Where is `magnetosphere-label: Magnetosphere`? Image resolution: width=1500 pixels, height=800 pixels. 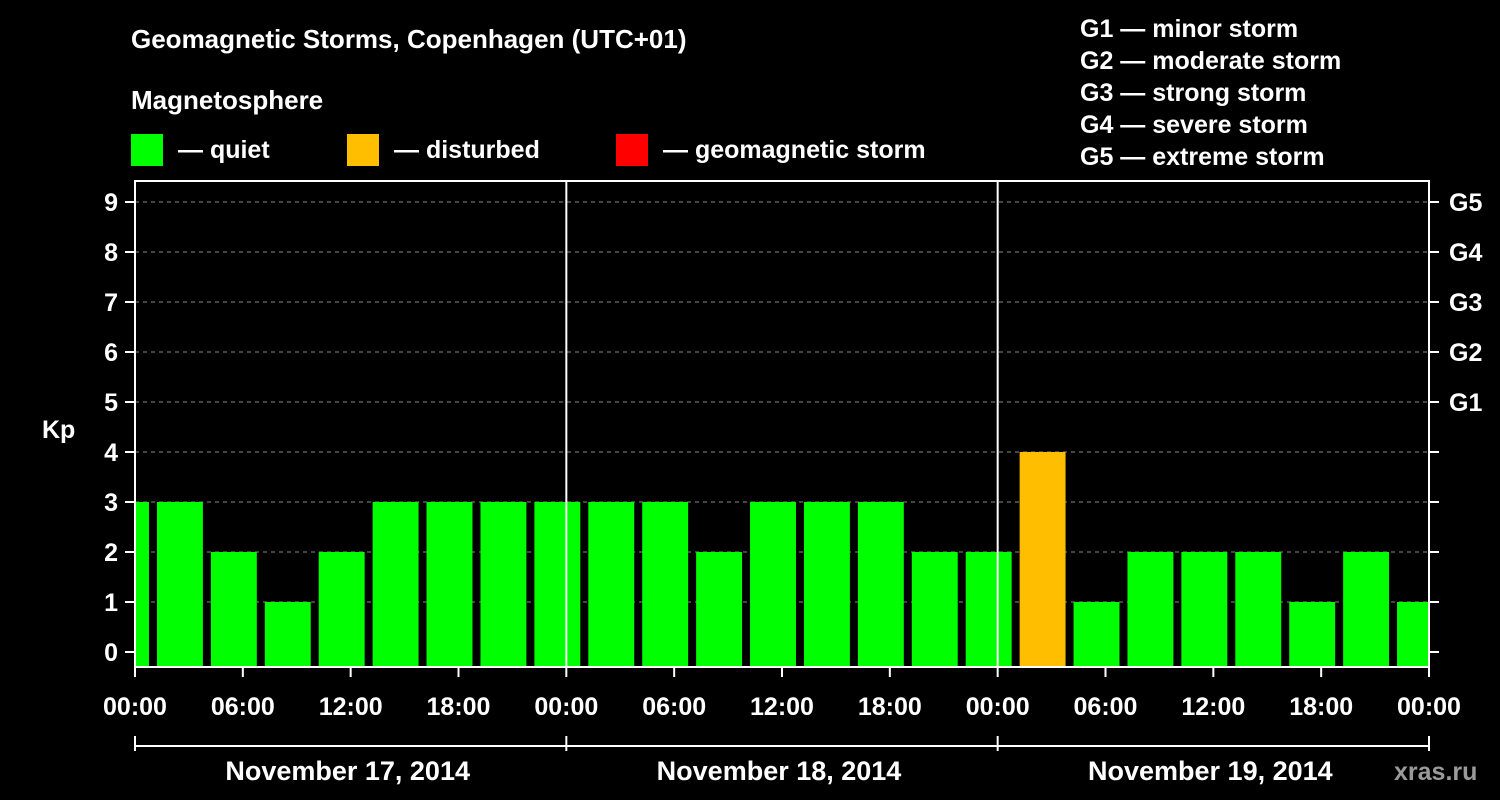 magnetosphere-label: Magnetosphere is located at coordinates (227, 100).